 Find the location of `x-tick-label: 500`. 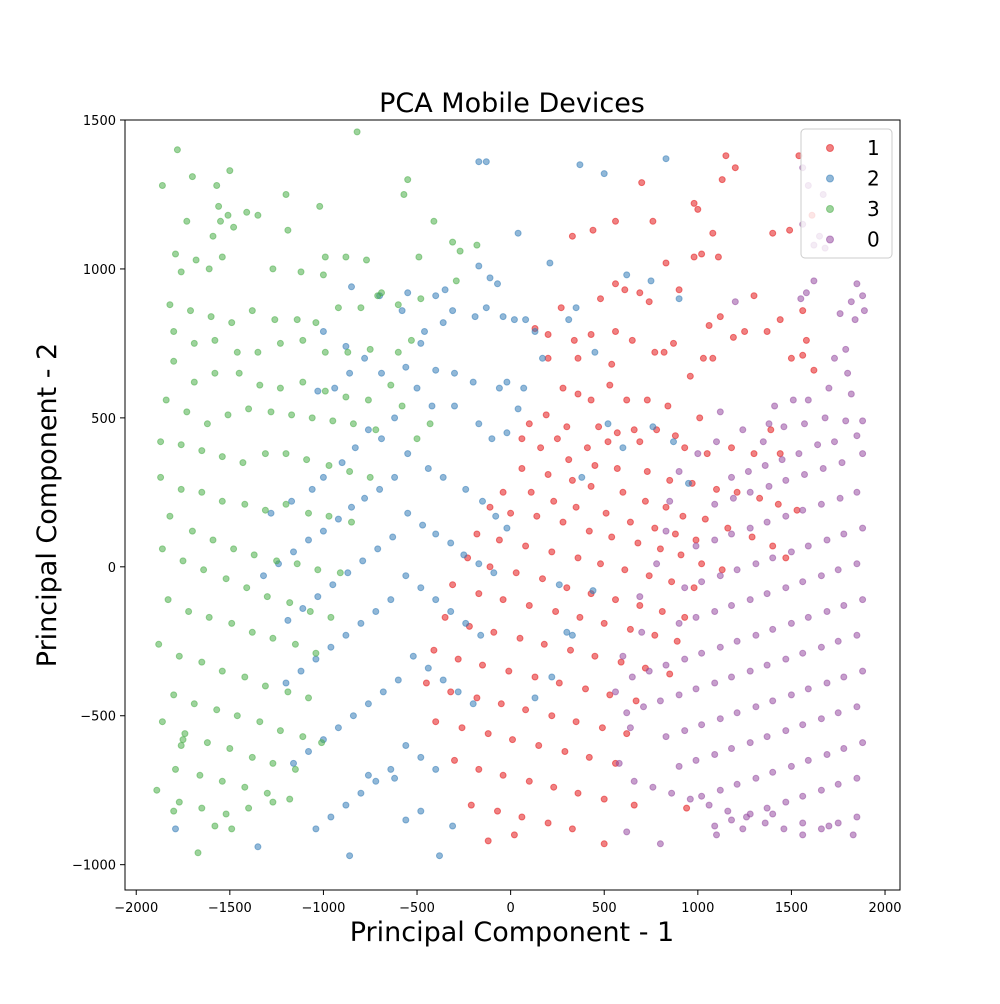

x-tick-label: 500 is located at coordinates (604, 908).